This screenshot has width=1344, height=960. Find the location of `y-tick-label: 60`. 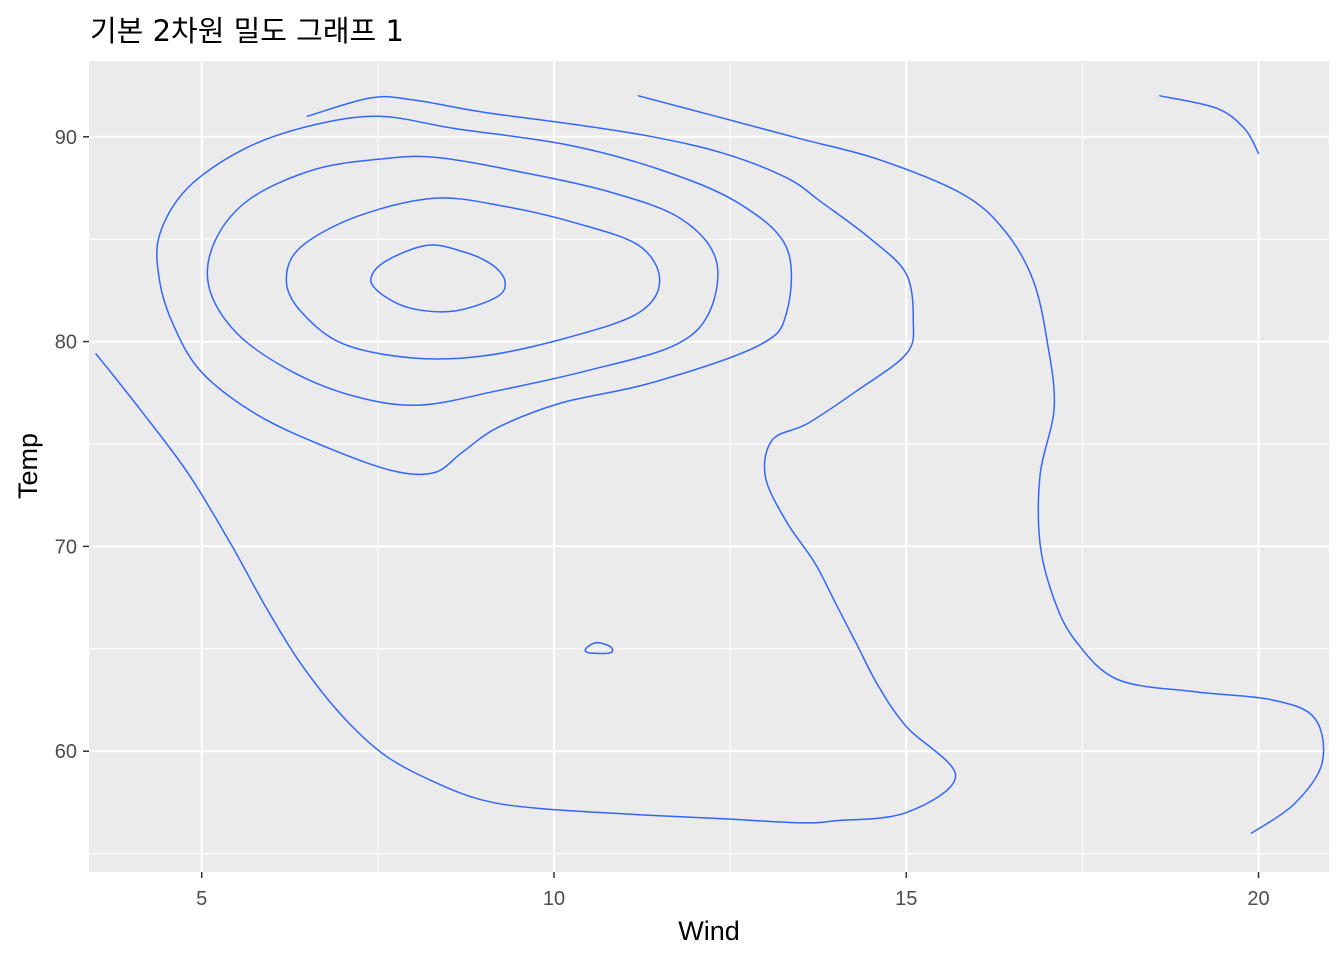

y-tick-label: 60 is located at coordinates (66, 752).